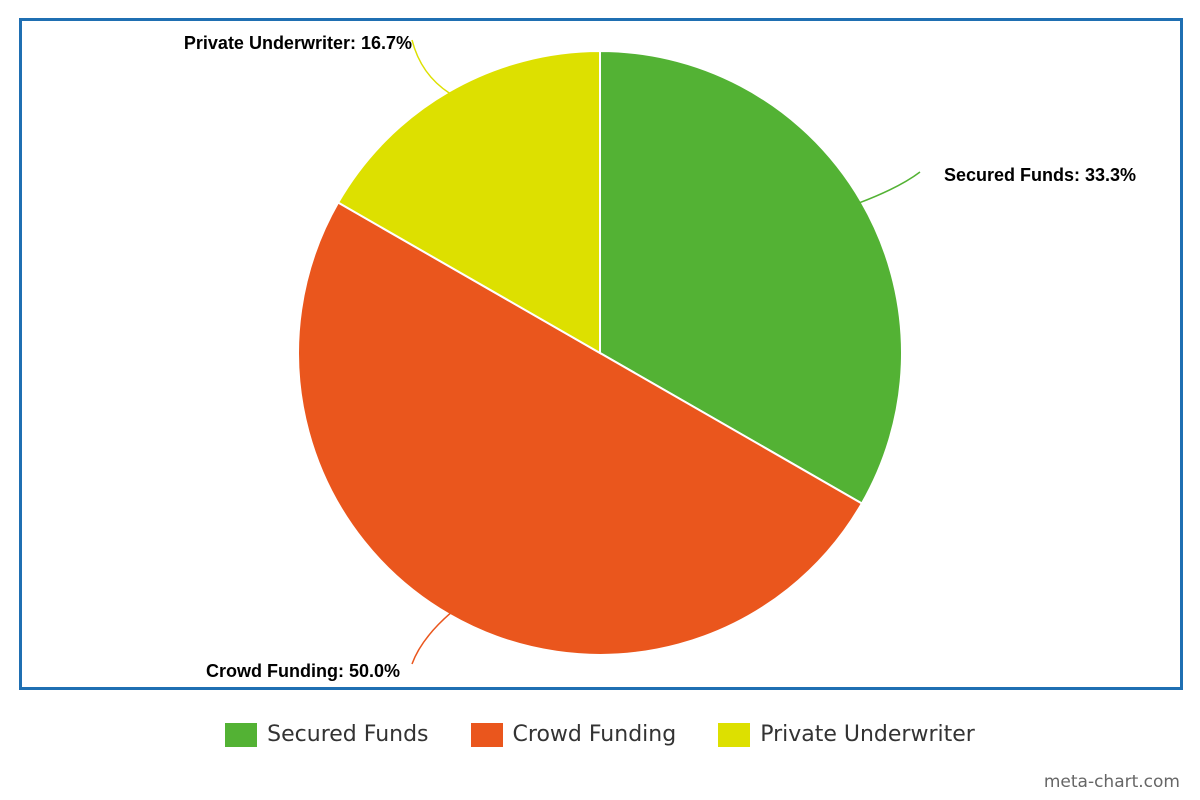  What do you see at coordinates (1040, 175) in the screenshot?
I see `slice-label: Secured Funds: 33.3%` at bounding box center [1040, 175].